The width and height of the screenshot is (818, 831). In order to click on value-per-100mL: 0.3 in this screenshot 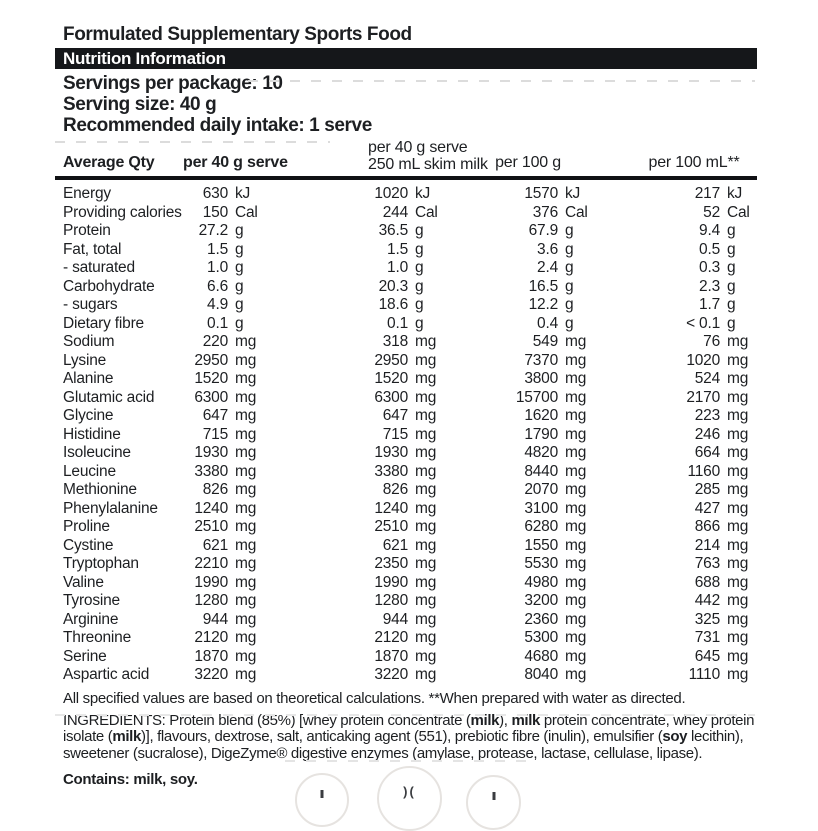, I will do `click(709, 267)`.